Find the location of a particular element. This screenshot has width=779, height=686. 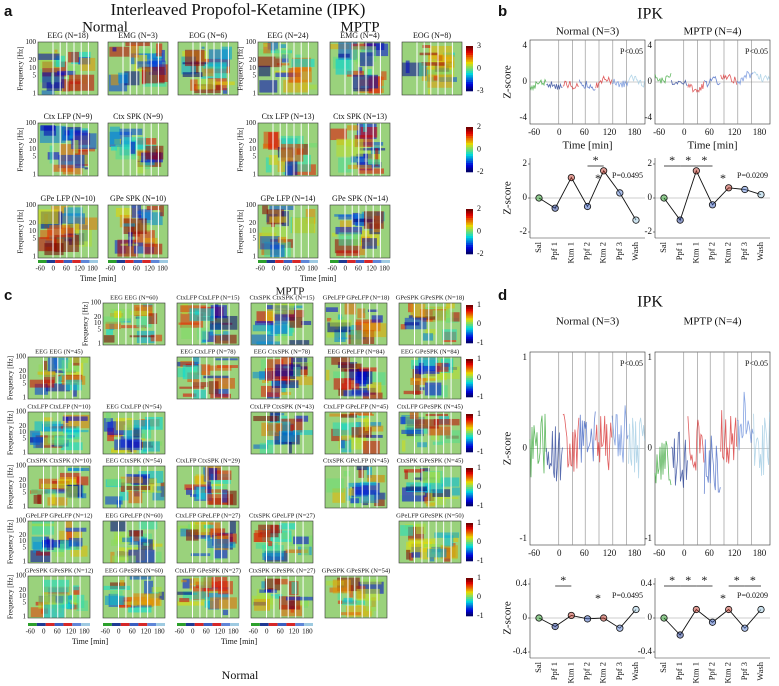

subplot-title: Ctx SPK (N=13) is located at coordinates (360, 116).